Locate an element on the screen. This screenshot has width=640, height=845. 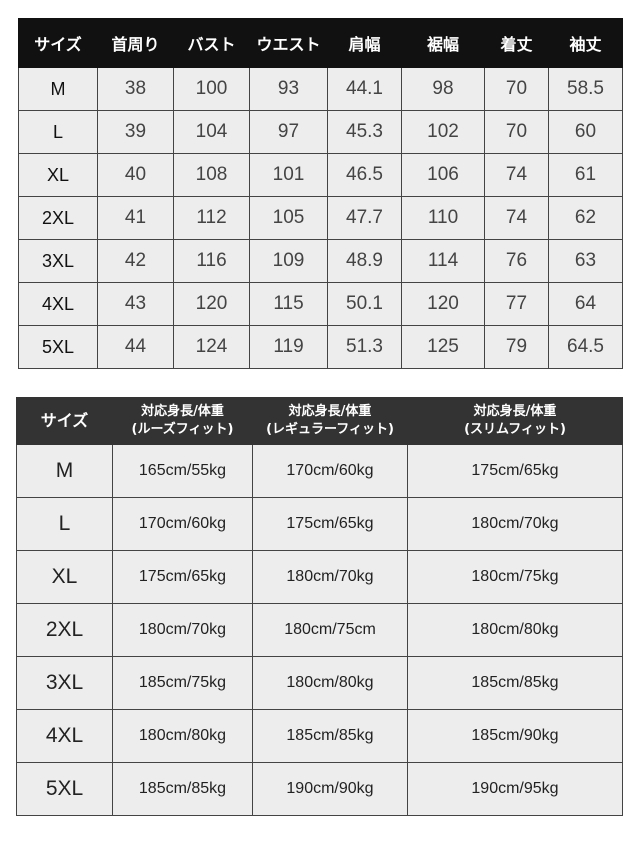
table-cell: 64.5 is located at coordinates (585, 347).